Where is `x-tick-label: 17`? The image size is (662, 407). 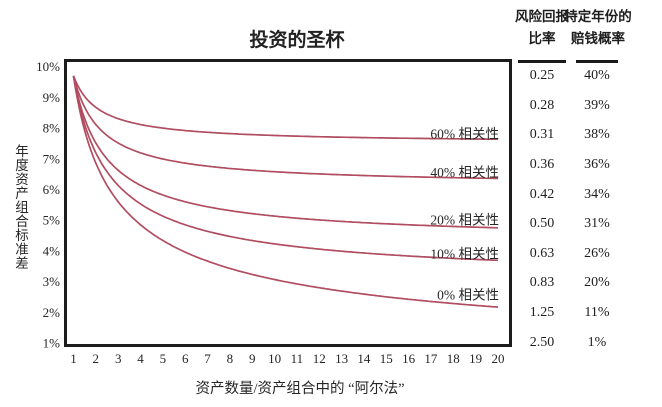 x-tick-label: 17 is located at coordinates (431, 358).